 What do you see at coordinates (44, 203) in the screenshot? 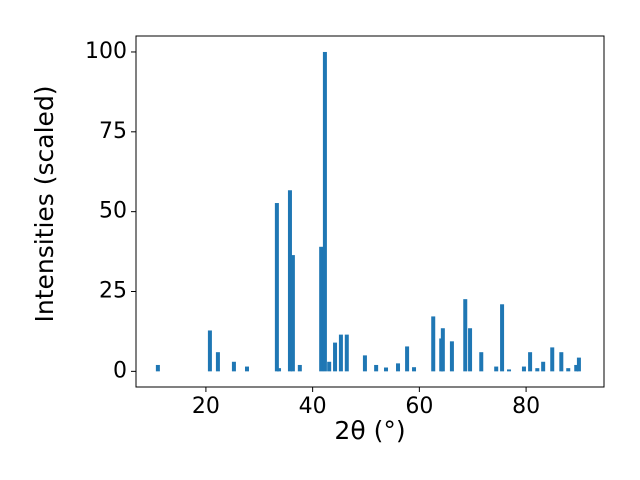
I see `y-axis-label: Intensities (scaled)` at bounding box center [44, 203].